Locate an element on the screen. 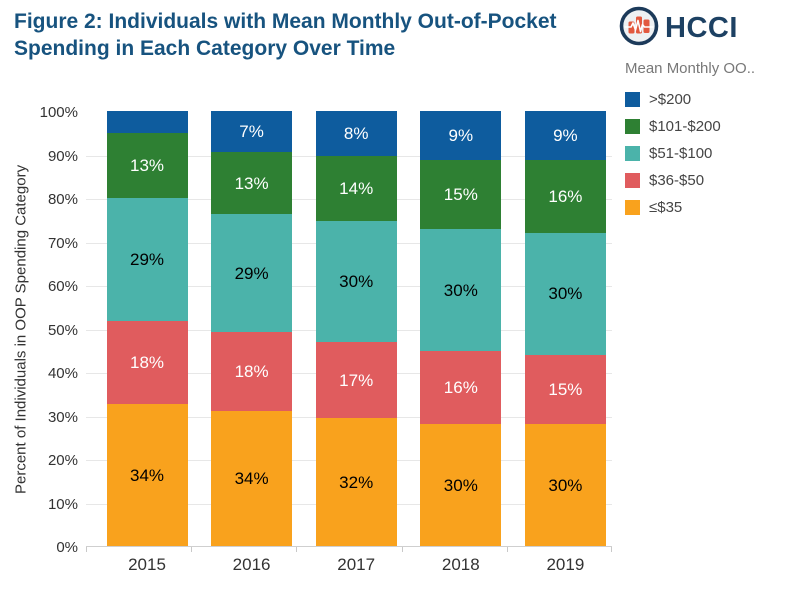  y-axis-ticks: 100% 90% 80% 70% 60% 50% 40% 30% 20% 10% 0% is located at coordinates (39, 330).